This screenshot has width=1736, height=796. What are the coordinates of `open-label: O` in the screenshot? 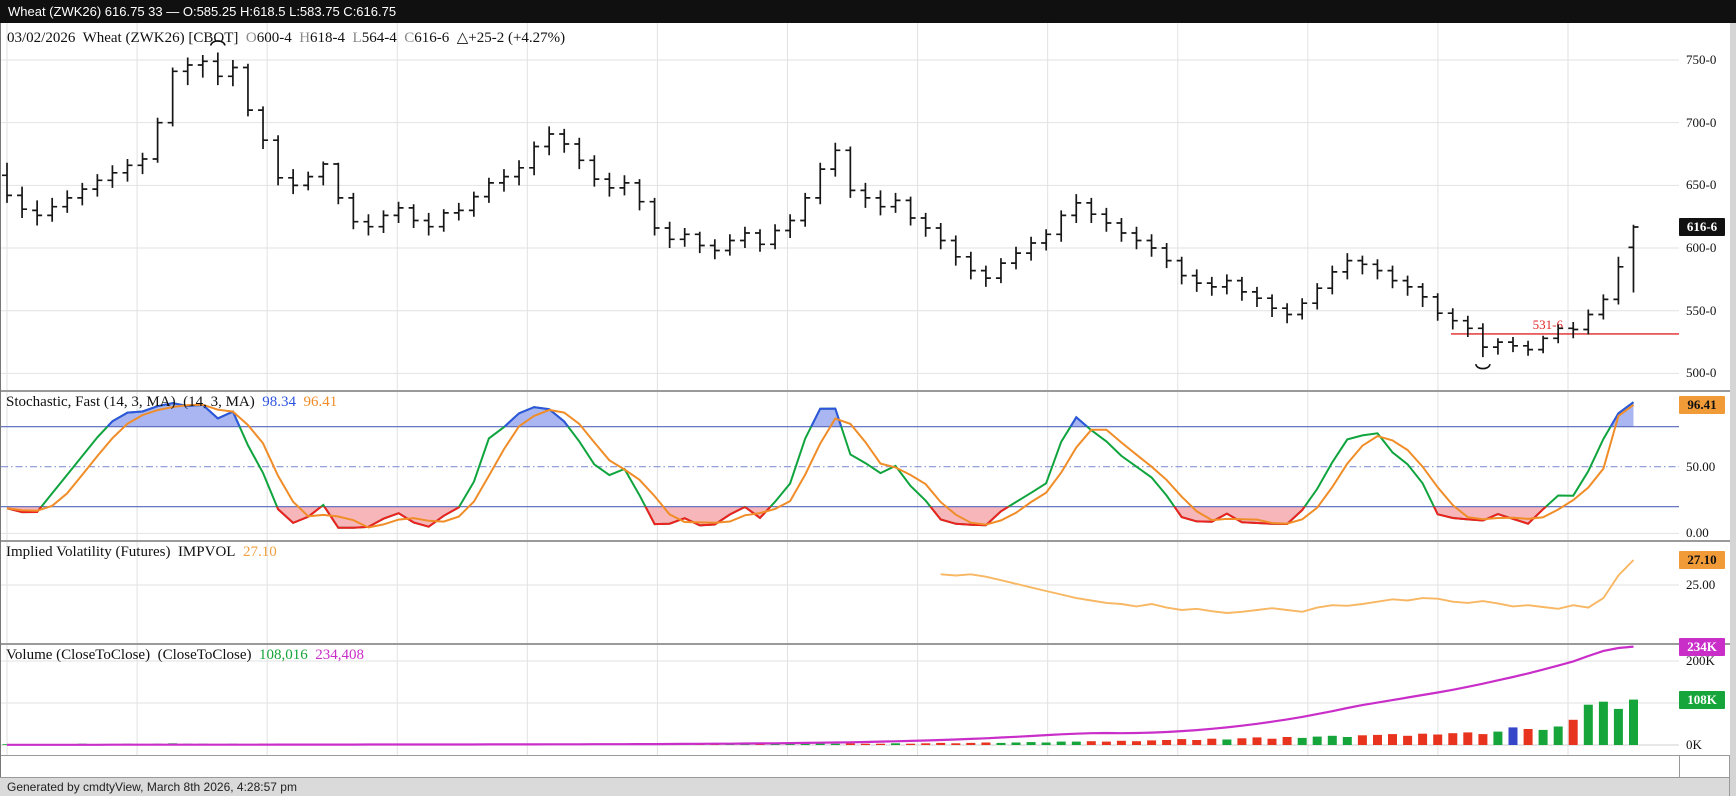 It's located at (251, 38).